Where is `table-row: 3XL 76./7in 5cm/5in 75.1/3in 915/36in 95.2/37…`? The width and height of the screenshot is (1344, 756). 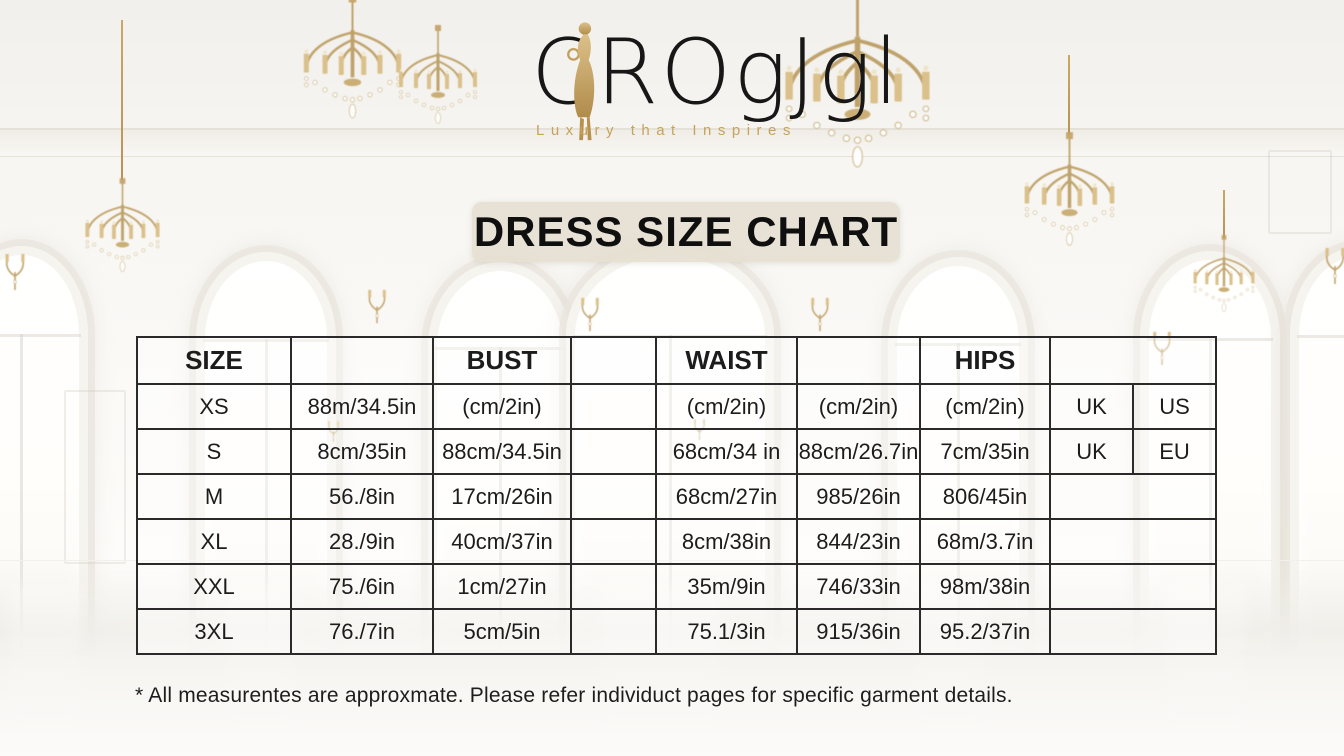 table-row: 3XL 76./7in 5cm/5in 75.1/3in 915/36in 95.2/37… is located at coordinates (676, 631).